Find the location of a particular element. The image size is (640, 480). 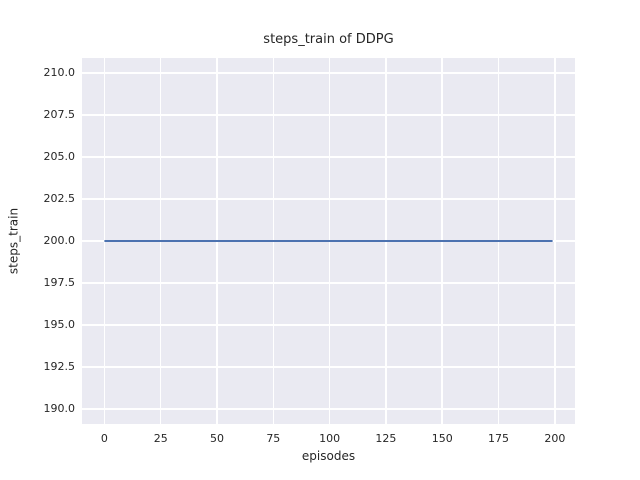

x-tick-label: 75 is located at coordinates (273, 438).